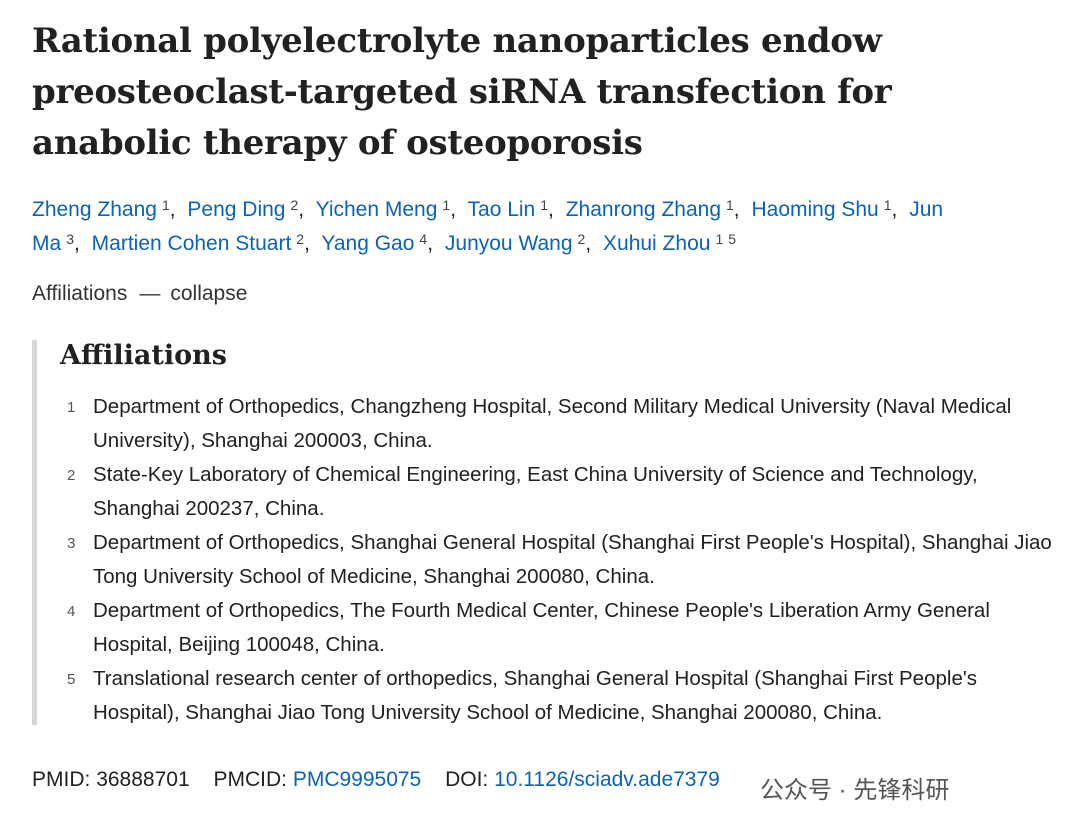 This screenshot has width=1080, height=831. I want to click on pmcid-link: PMC9995075, so click(357, 779).